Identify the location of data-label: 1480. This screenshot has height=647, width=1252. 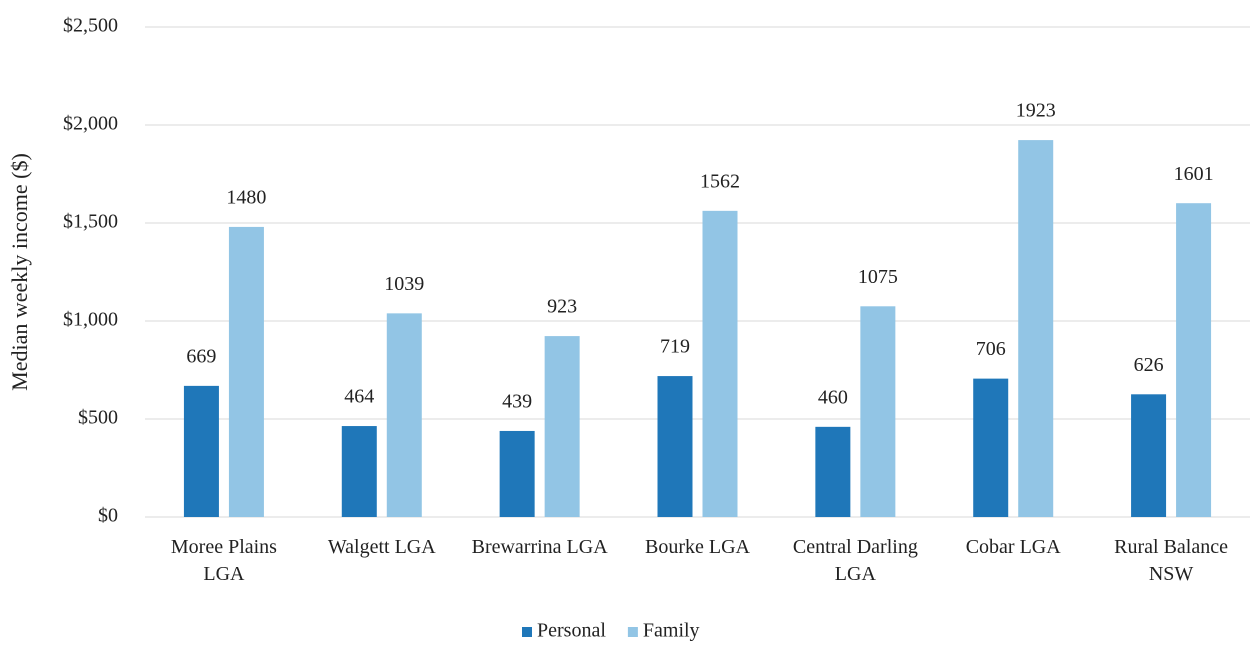
(246, 198).